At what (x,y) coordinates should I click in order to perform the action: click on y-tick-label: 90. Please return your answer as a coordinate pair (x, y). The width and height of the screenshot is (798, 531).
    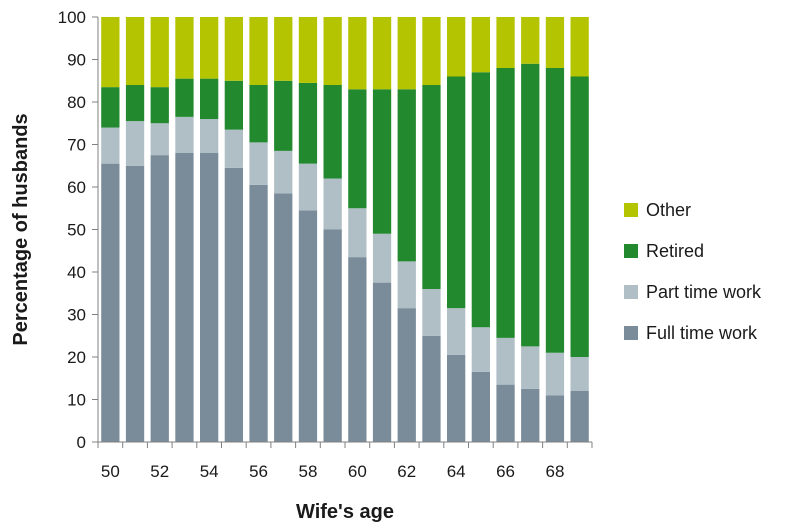
    Looking at the image, I should click on (76, 60).